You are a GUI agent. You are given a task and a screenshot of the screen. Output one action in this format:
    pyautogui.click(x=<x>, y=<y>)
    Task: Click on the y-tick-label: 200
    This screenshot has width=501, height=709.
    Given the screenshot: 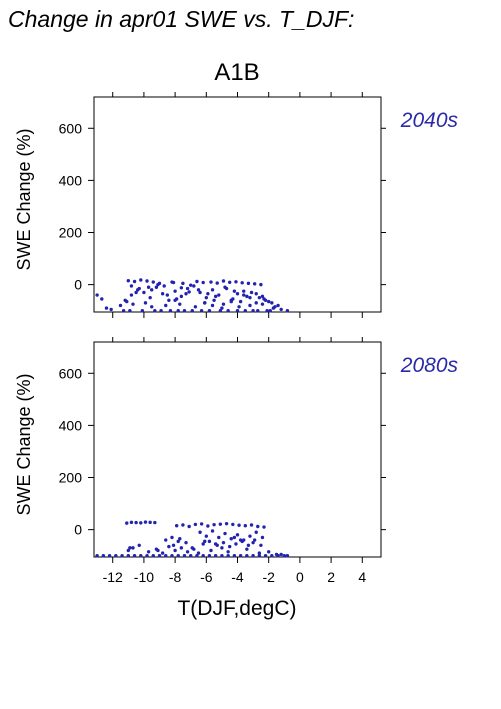 What is the action you would take?
    pyautogui.click(x=71, y=233)
    